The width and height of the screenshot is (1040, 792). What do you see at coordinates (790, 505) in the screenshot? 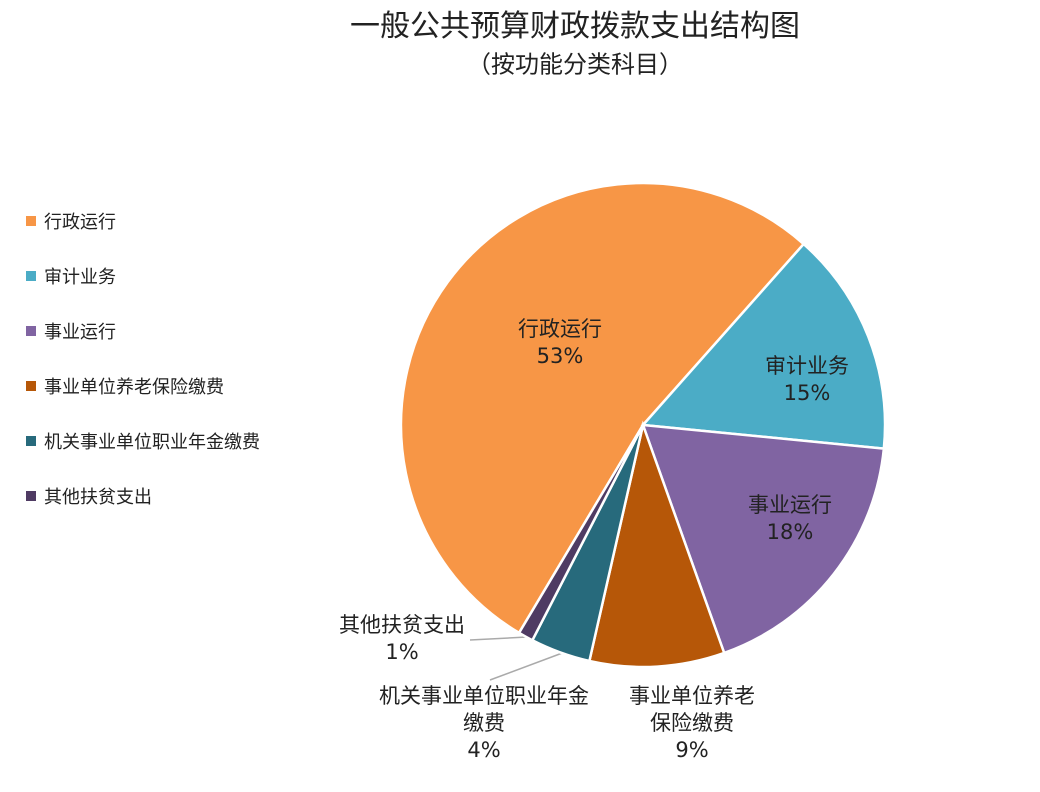
I see `label-category: 事业运行` at bounding box center [790, 505].